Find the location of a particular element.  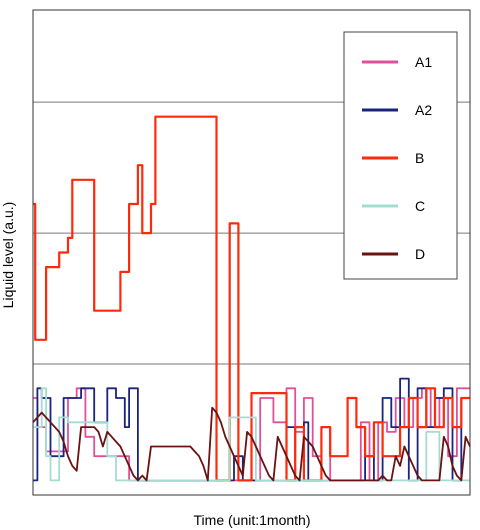

series-line-d is located at coordinates (251, 444).